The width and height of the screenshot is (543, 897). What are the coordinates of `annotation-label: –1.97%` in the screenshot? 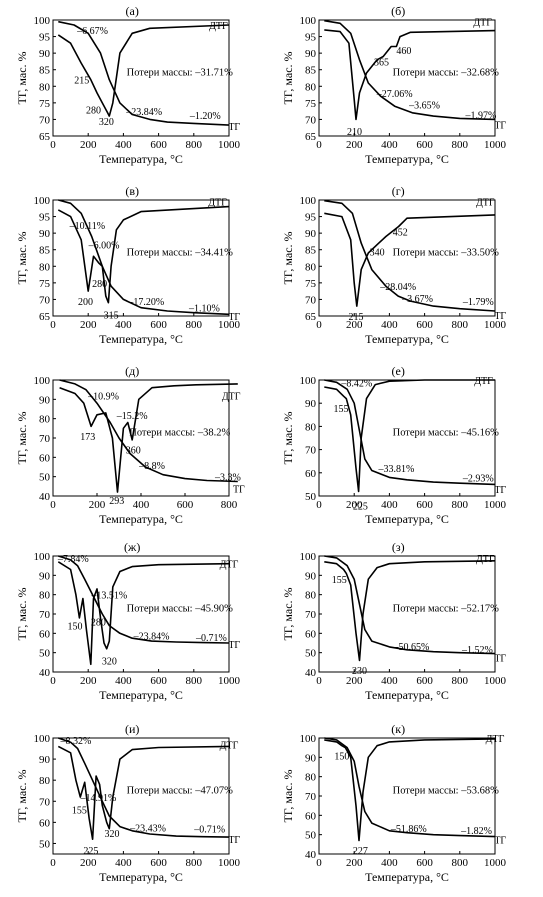 It's located at (480, 115).